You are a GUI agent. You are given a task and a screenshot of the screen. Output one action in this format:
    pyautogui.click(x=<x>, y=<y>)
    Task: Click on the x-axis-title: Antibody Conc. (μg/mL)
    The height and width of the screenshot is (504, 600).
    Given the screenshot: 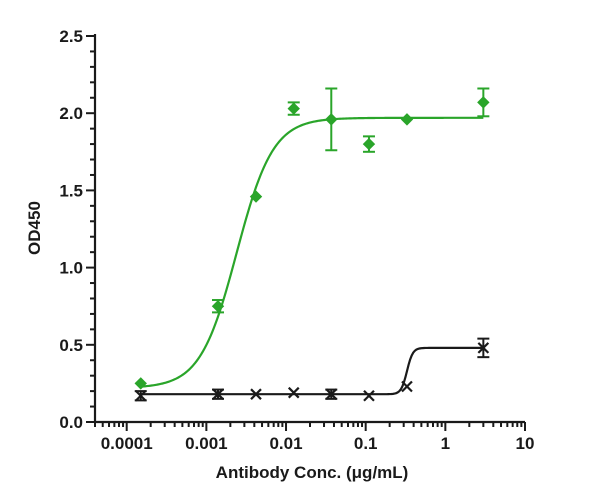 What is the action you would take?
    pyautogui.click(x=312, y=472)
    